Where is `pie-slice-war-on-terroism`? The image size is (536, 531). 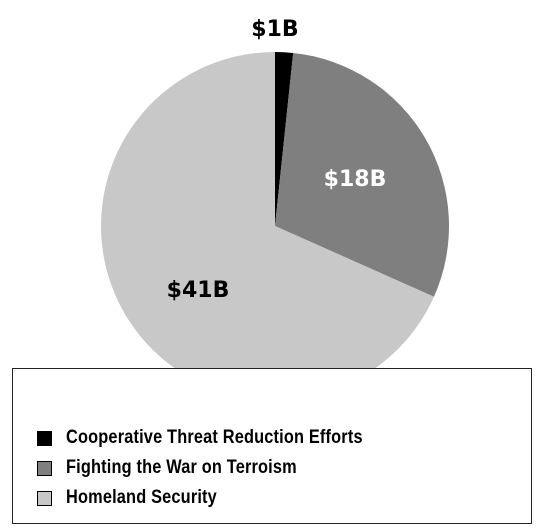 pie-slice-war-on-terroism is located at coordinates (362, 174).